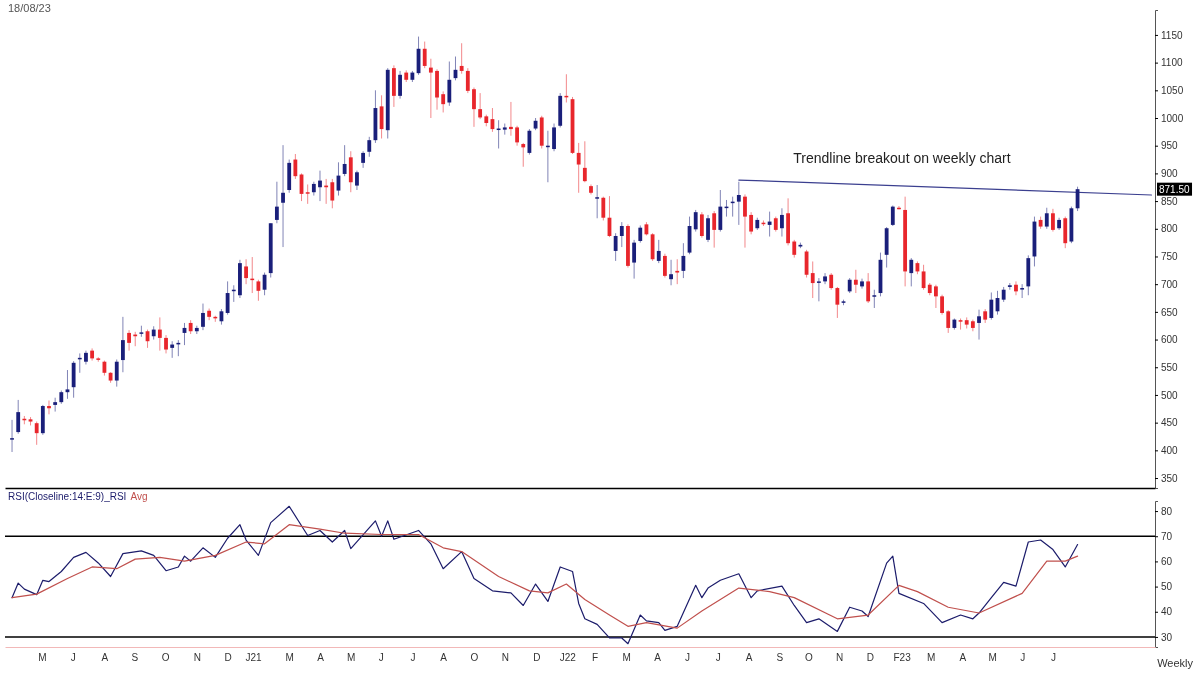  I want to click on y-tick-label: 900, so click(1170, 174).